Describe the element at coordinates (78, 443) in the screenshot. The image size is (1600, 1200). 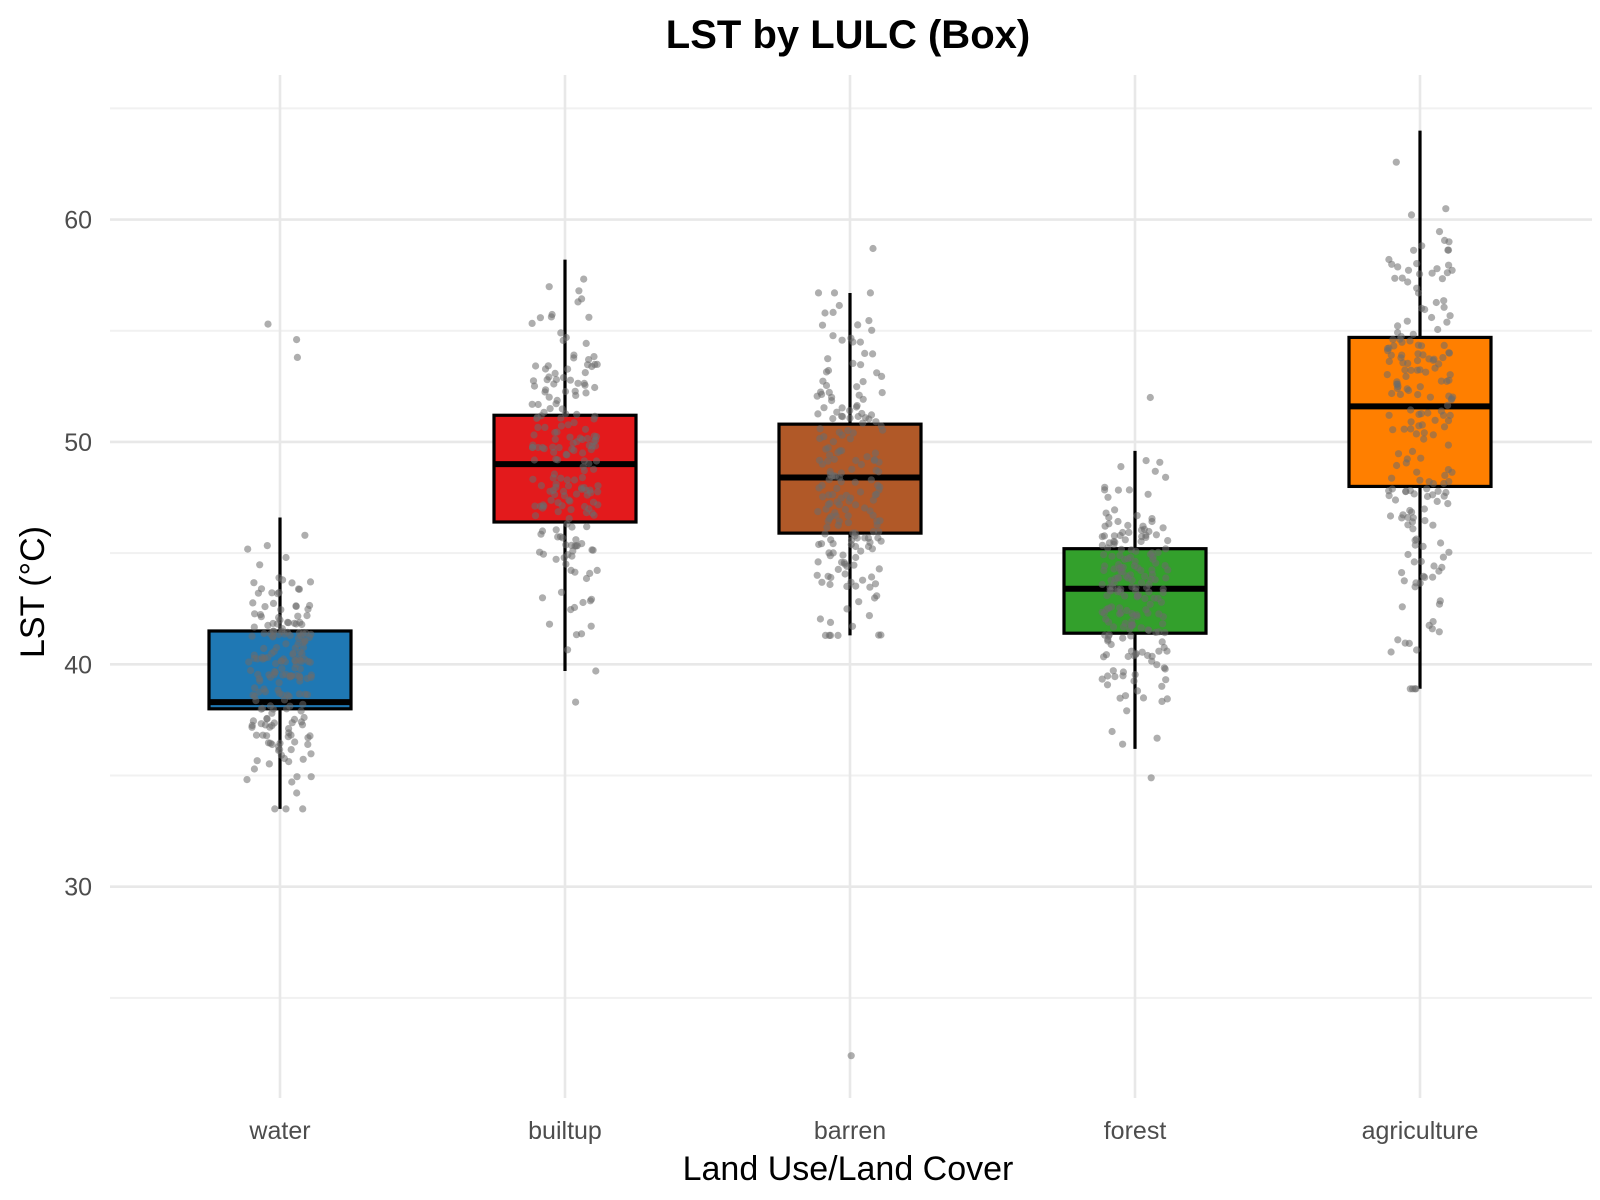
I see `y-tick-50: 50` at that location.